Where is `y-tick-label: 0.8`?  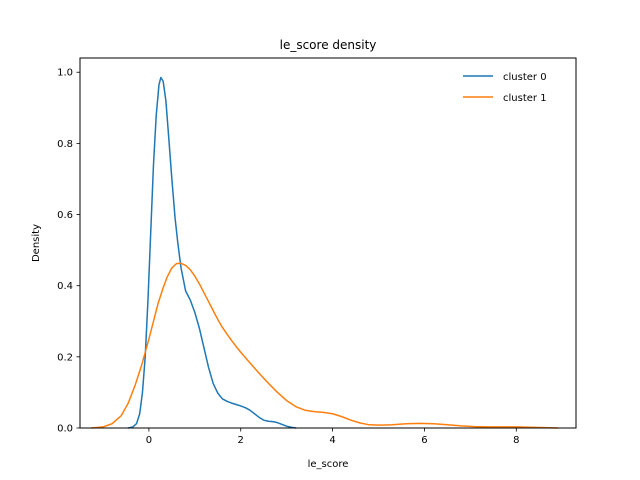
y-tick-label: 0.8 is located at coordinates (65, 144).